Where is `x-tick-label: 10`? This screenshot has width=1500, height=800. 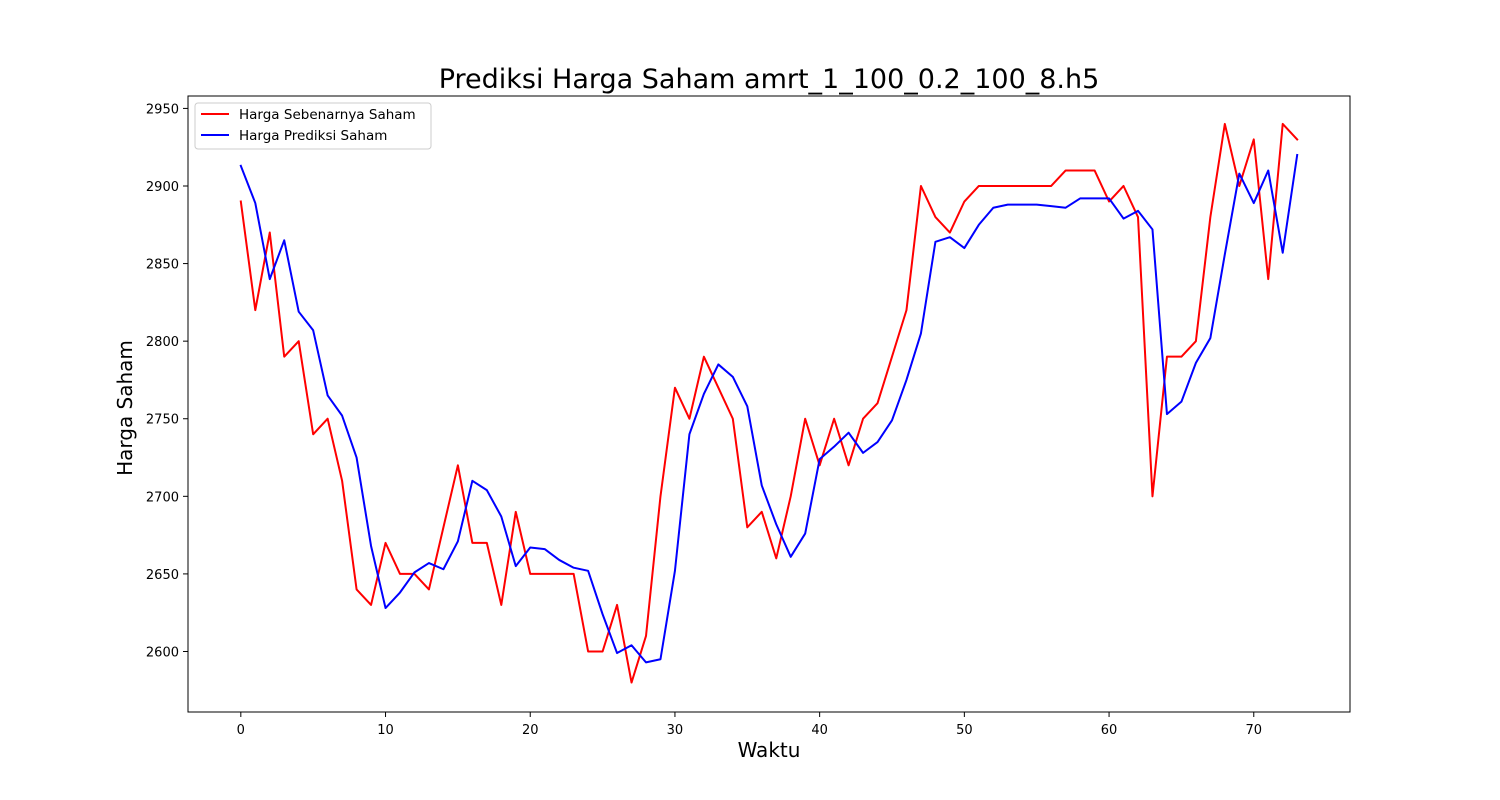 x-tick-label: 10 is located at coordinates (385, 730).